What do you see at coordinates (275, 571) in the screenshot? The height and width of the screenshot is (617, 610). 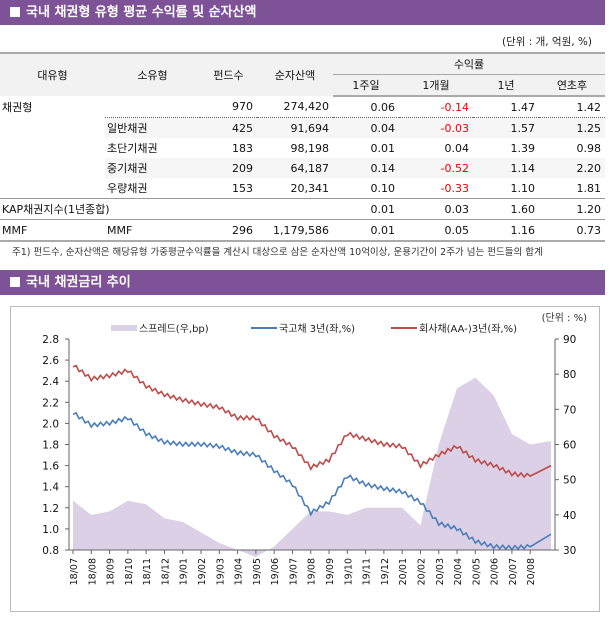 I see `x-tick-label: 19/06` at bounding box center [275, 571].